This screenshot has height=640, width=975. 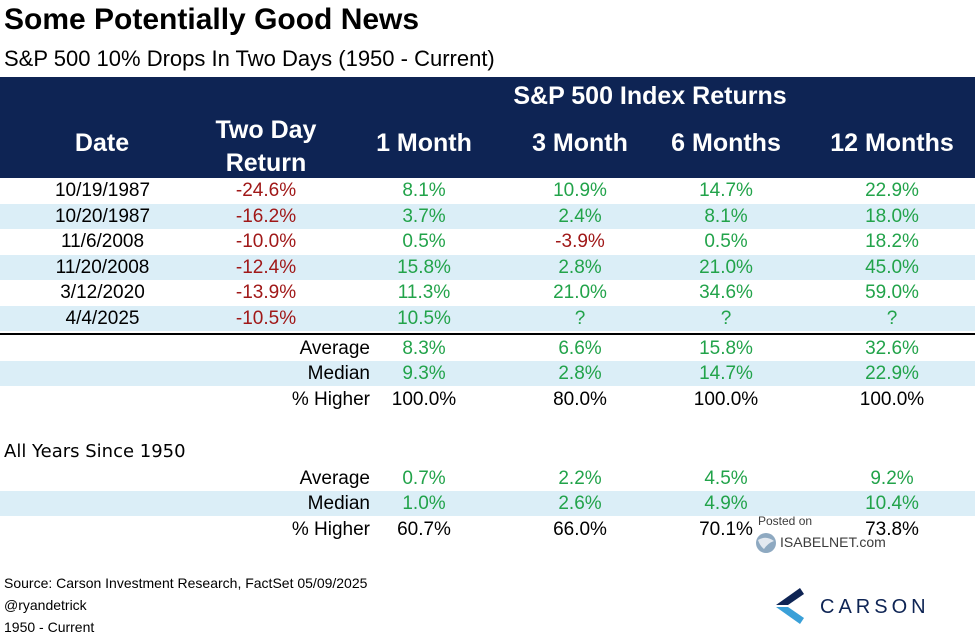 What do you see at coordinates (330, 529) in the screenshot?
I see `all-years-label-cell: % Higher` at bounding box center [330, 529].